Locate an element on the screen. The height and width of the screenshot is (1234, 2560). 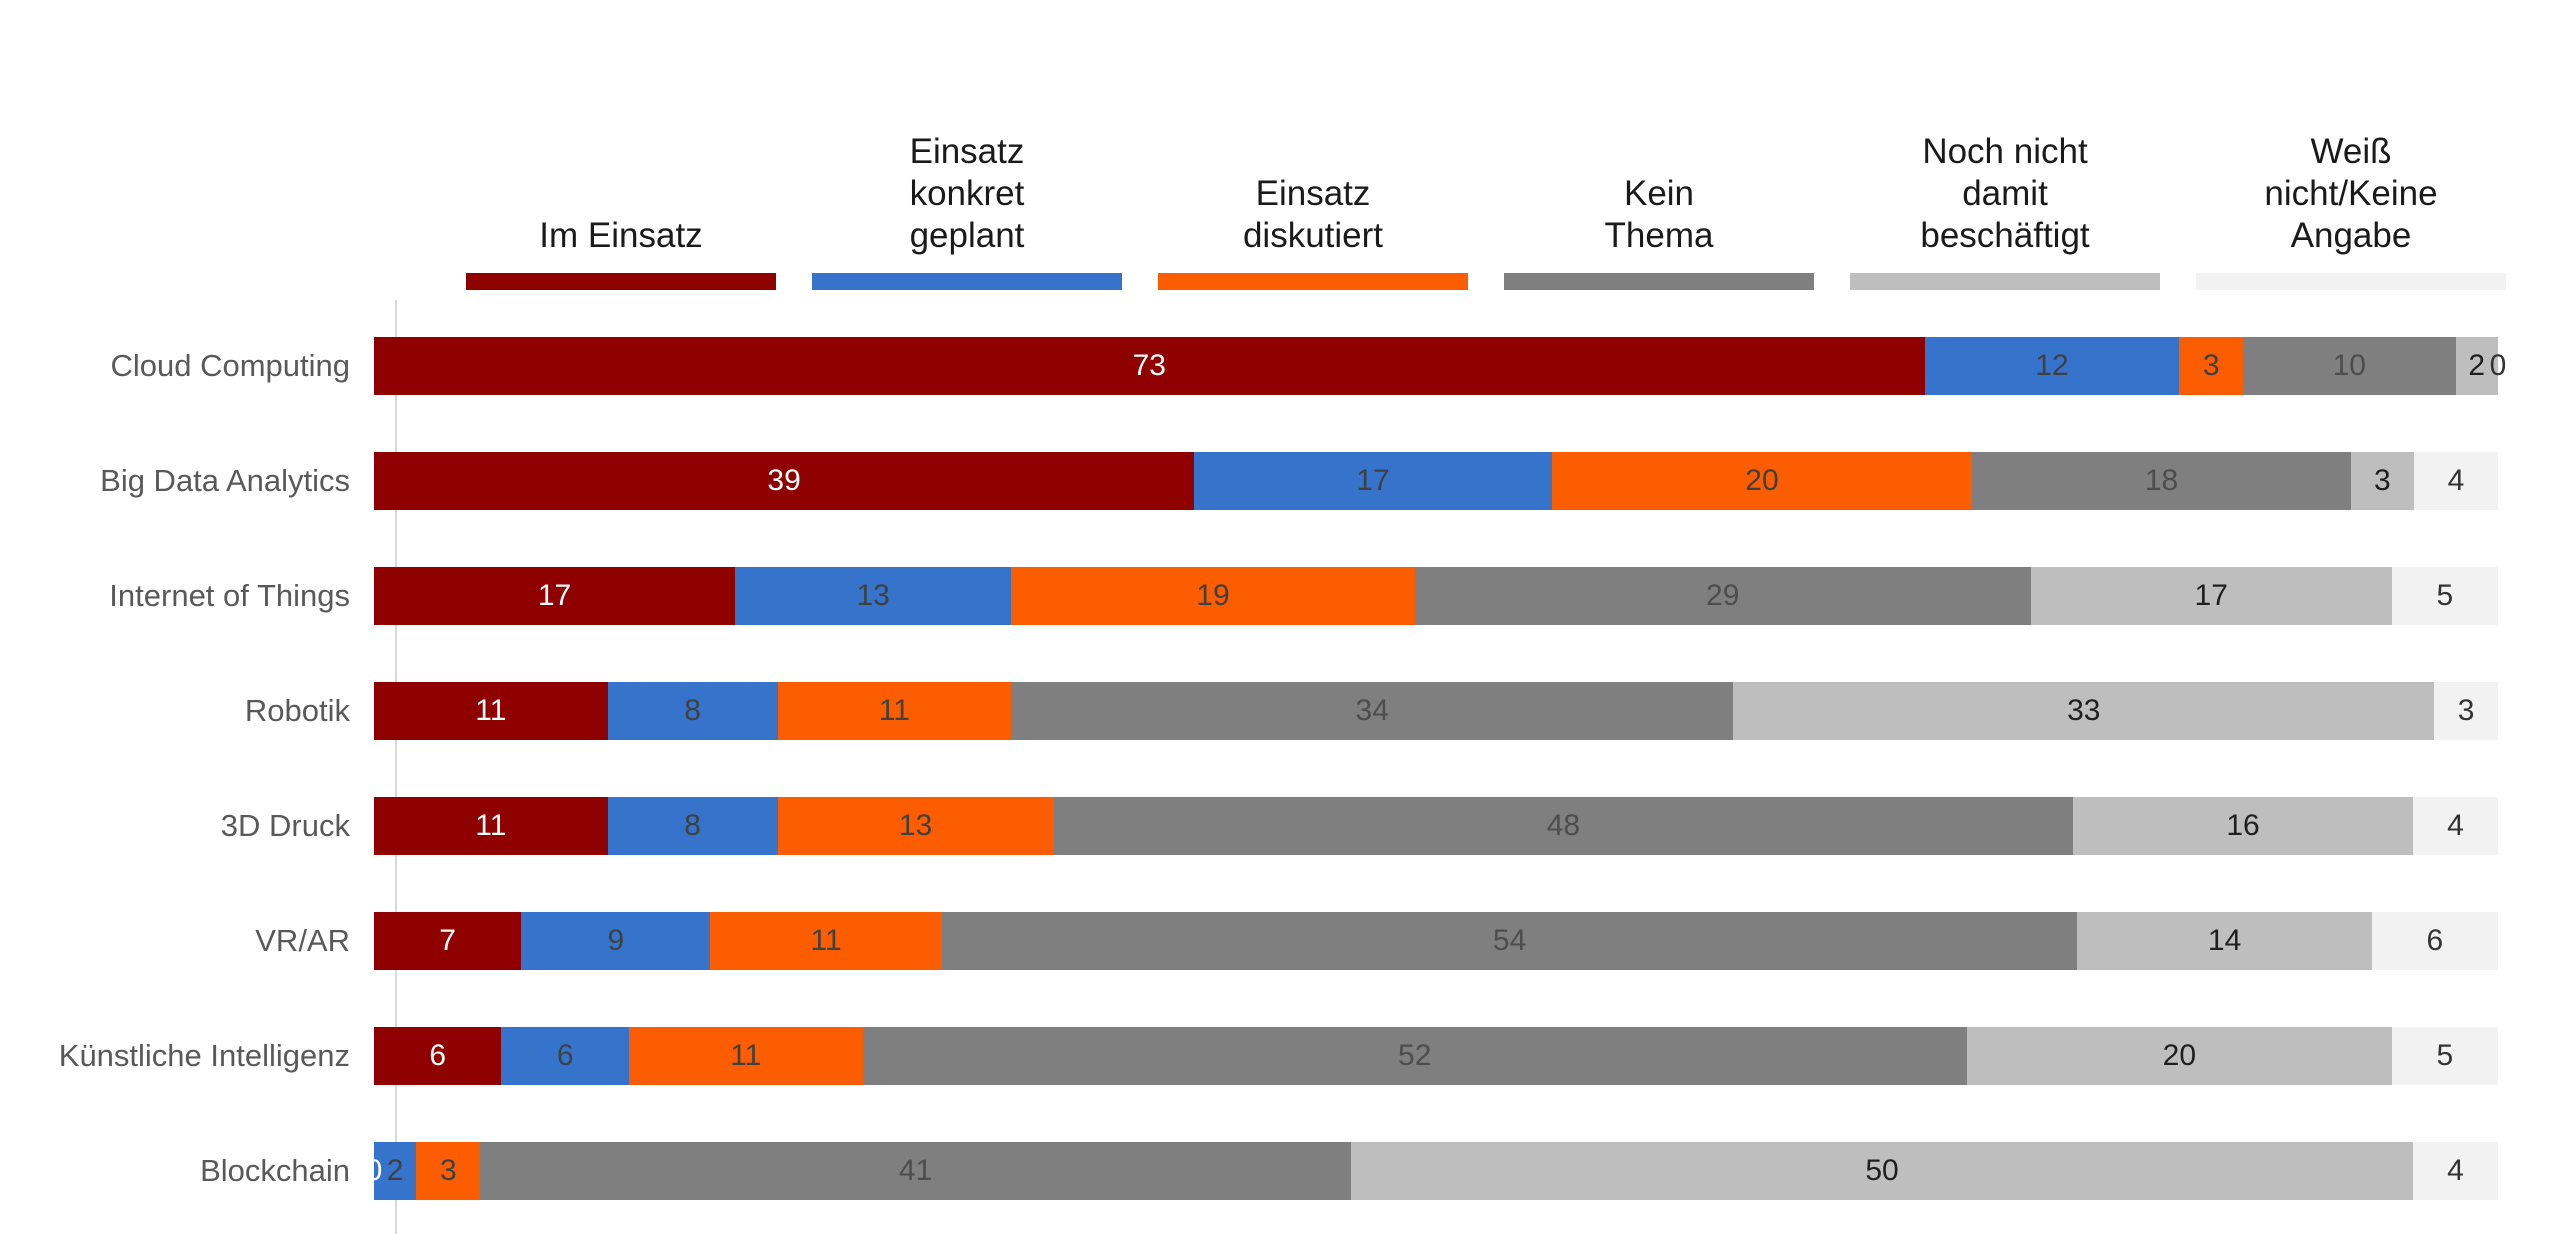
segment-value-label: 39 is located at coordinates (784, 480).